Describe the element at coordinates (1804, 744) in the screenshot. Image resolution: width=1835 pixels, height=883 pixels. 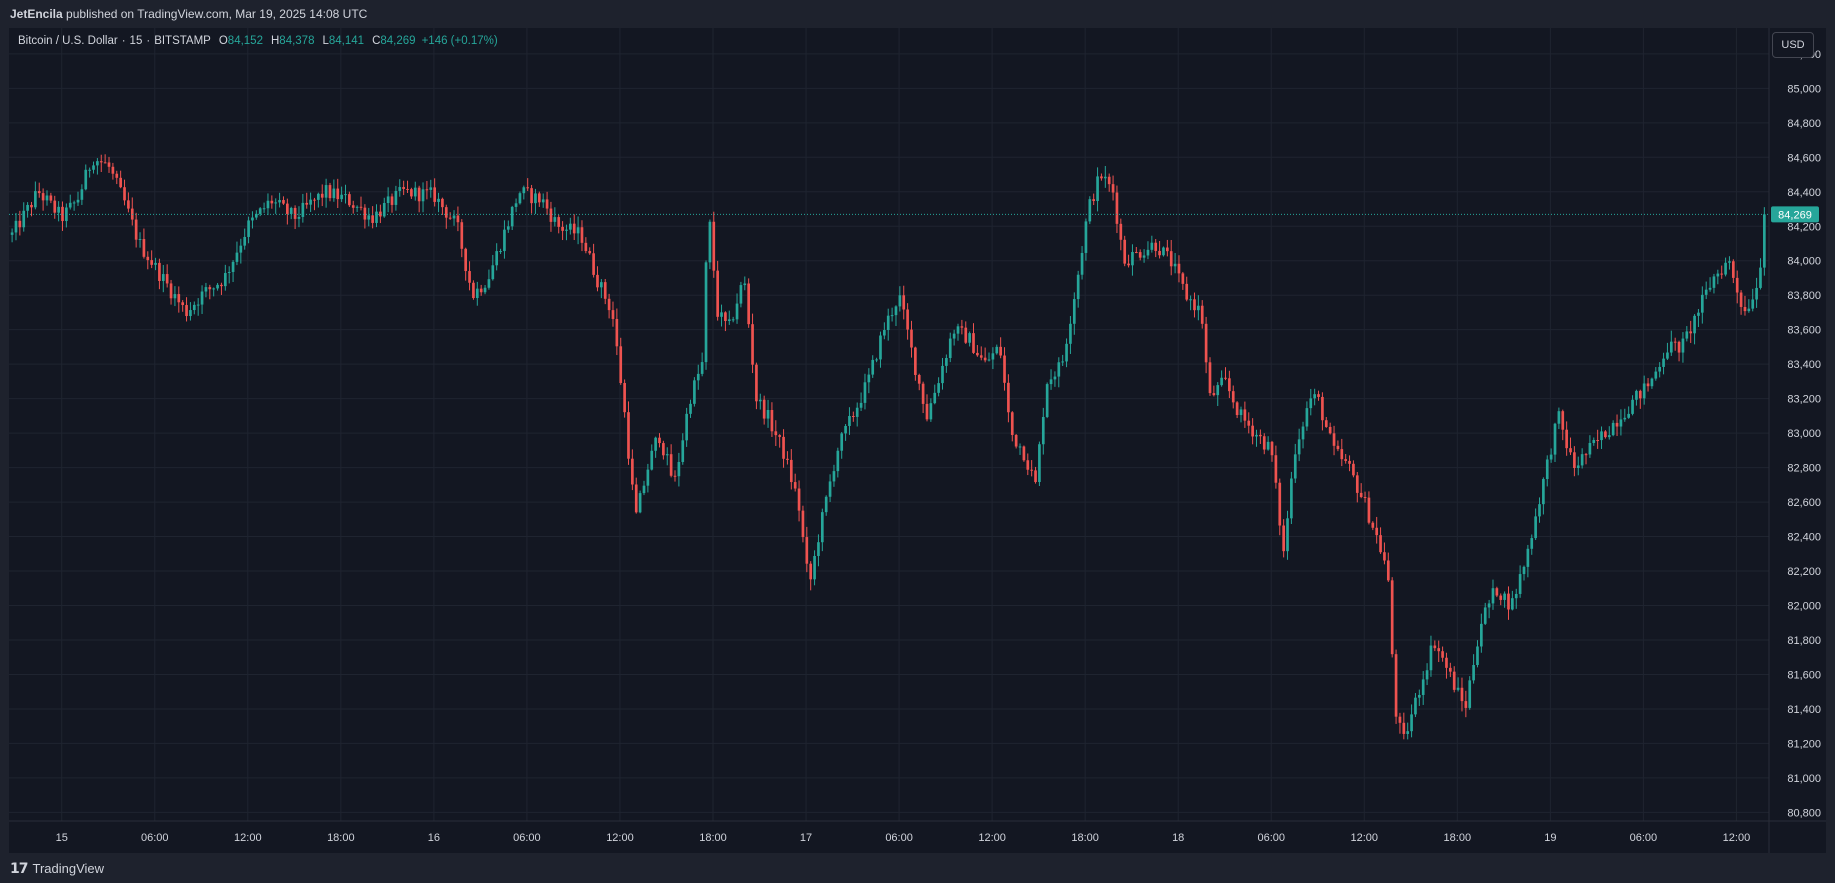
I see `y-tick-label: 81,200` at that location.